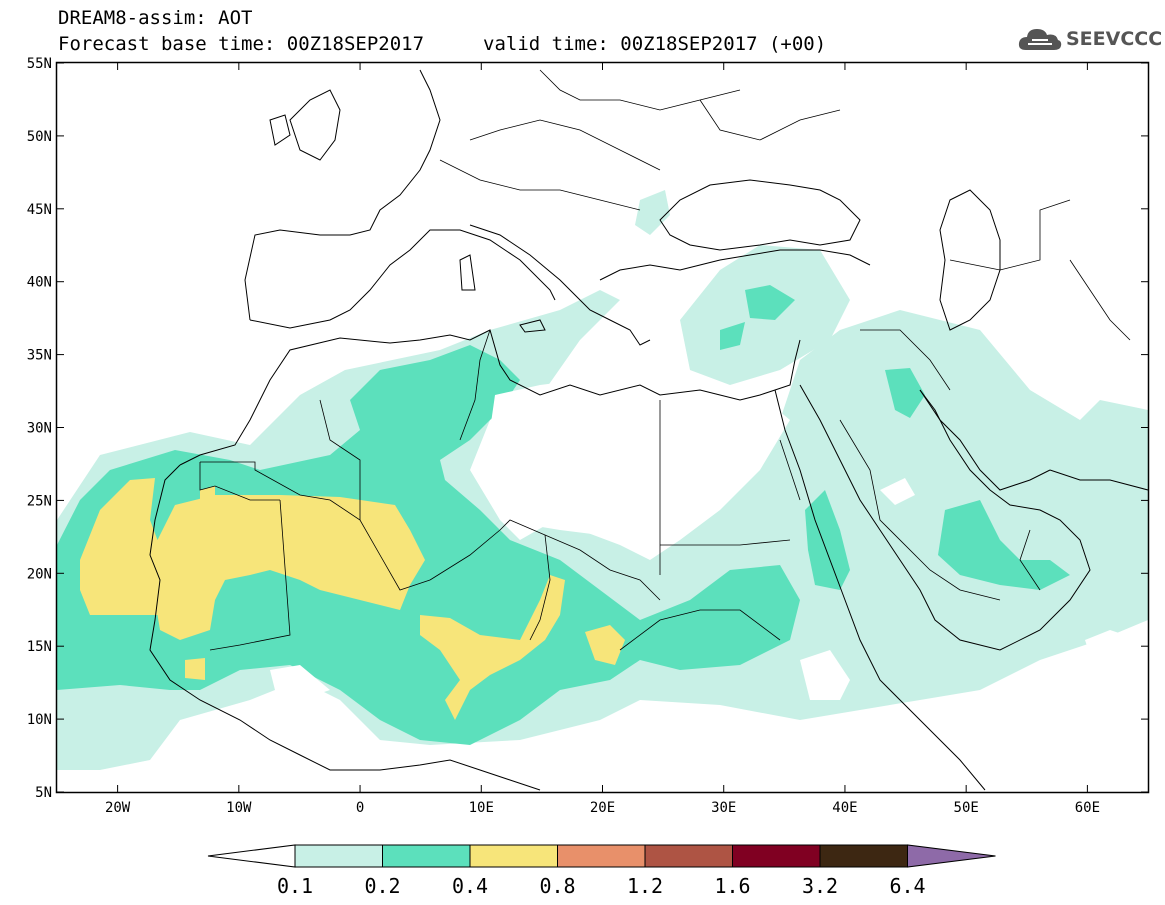 This screenshot has width=1165, height=905. What do you see at coordinates (39, 429) in the screenshot?
I see `lat-label: 30N` at bounding box center [39, 429].